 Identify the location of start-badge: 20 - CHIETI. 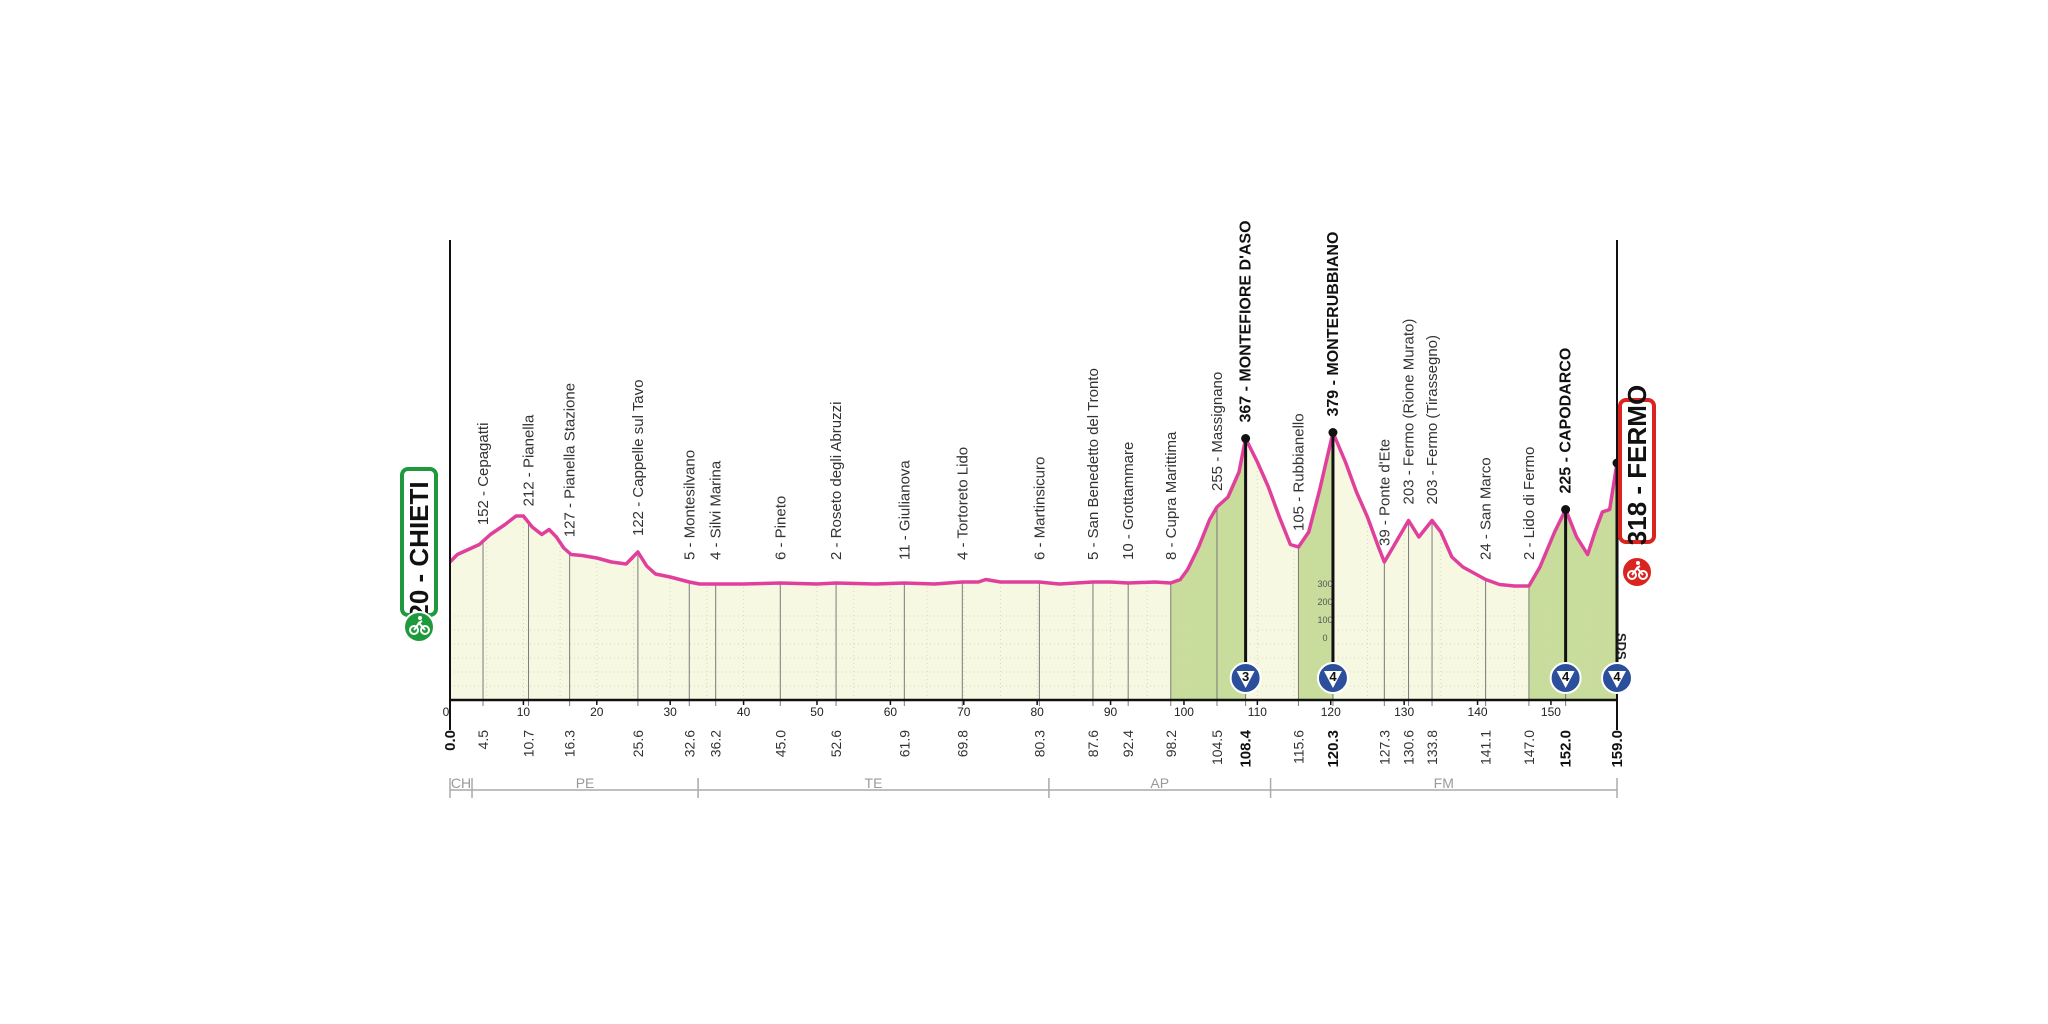
(419, 555).